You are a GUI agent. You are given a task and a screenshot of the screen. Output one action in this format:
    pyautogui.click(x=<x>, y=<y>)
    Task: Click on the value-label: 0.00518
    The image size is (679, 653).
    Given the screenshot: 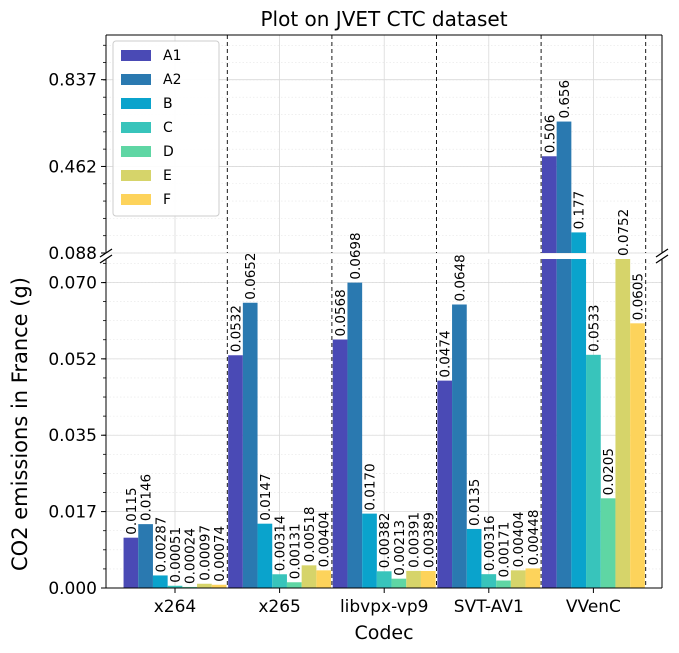 What is the action you would take?
    pyautogui.click(x=310, y=535)
    